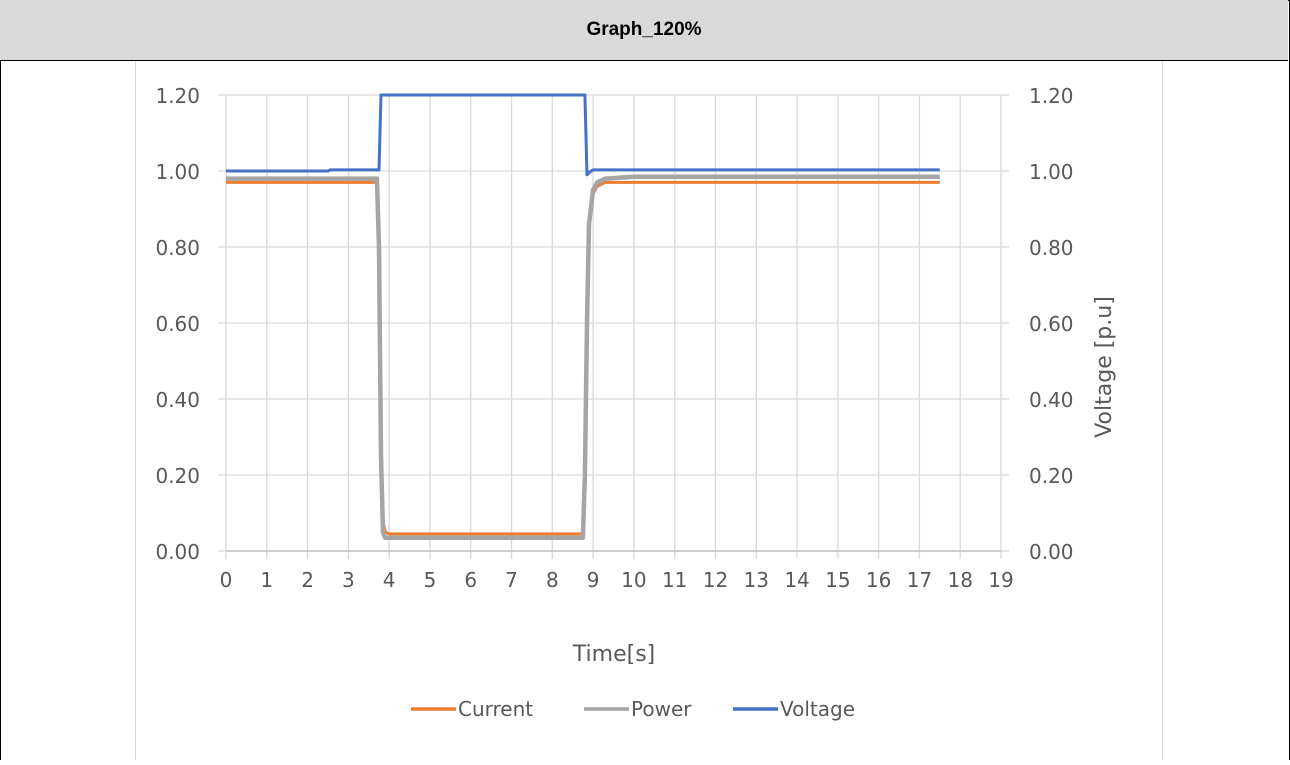 This screenshot has width=1290, height=765. I want to click on y-tick-label: 1.20, so click(177, 96).